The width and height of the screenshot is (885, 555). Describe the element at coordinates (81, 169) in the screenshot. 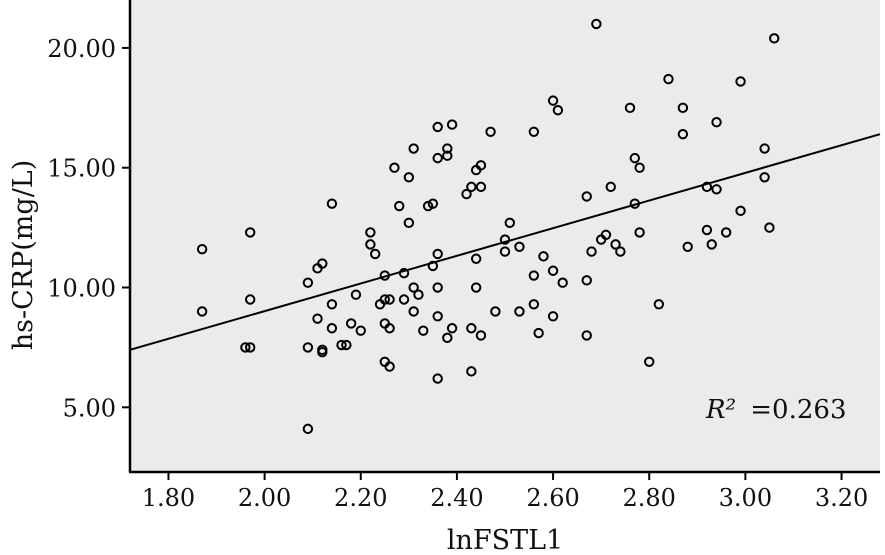

I see `y-tick-label: 15.00` at that location.